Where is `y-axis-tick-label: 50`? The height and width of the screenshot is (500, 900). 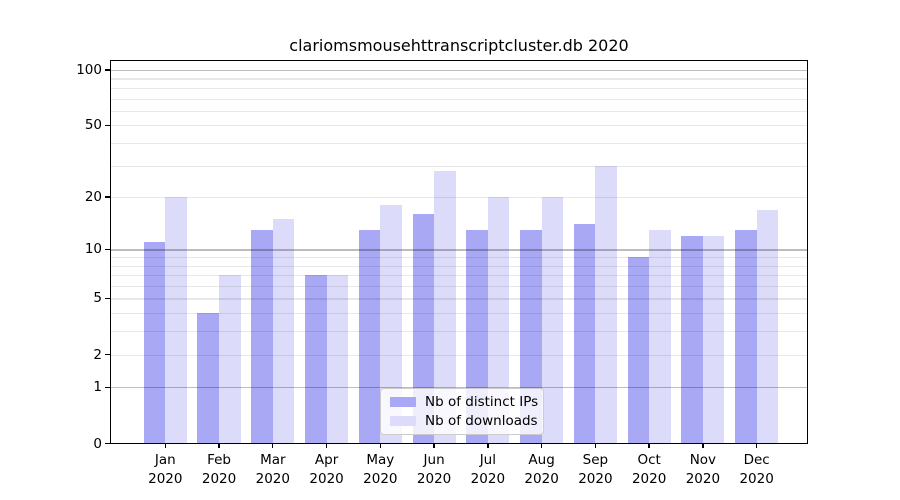
y-axis-tick-label: 50 is located at coordinates (93, 125).